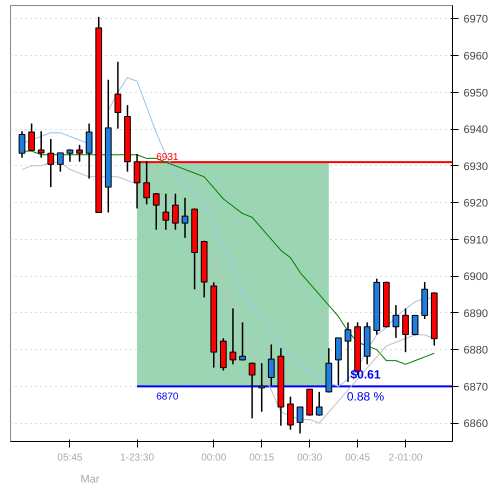 The width and height of the screenshot is (496, 496). What do you see at coordinates (310, 458) in the screenshot?
I see `x-tick-label: 00:30` at bounding box center [310, 458].